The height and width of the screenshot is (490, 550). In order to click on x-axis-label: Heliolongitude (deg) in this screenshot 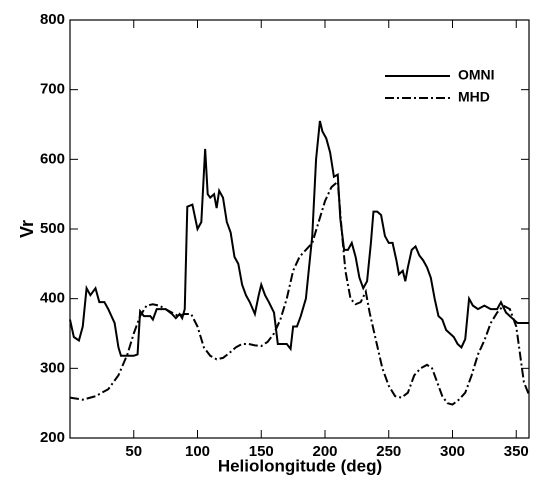, I will do `click(300, 465)`.